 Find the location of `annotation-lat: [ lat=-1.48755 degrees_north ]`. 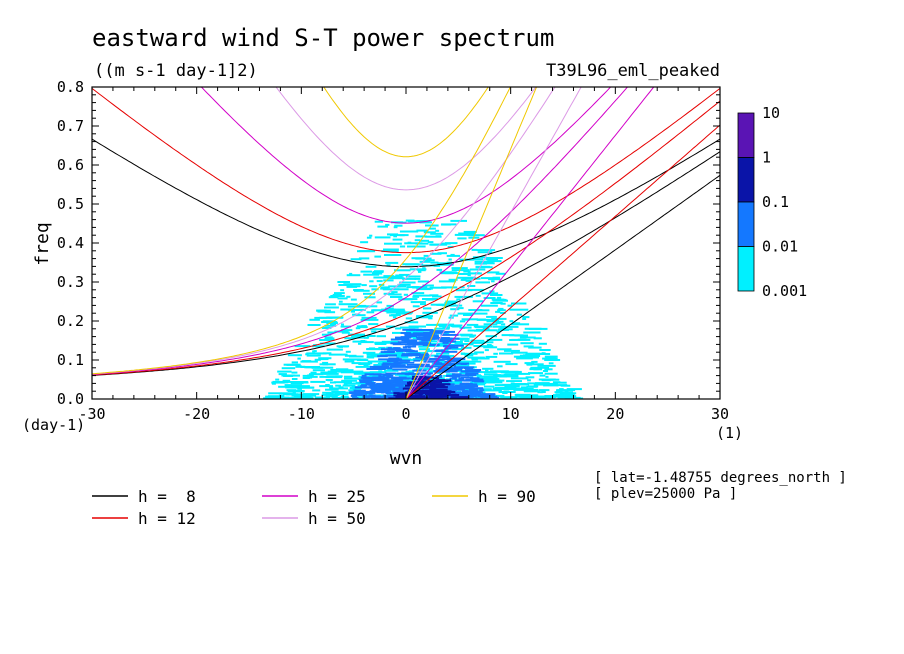

annotation-lat: [ lat=-1.48755 degrees_north ] is located at coordinates (720, 478).